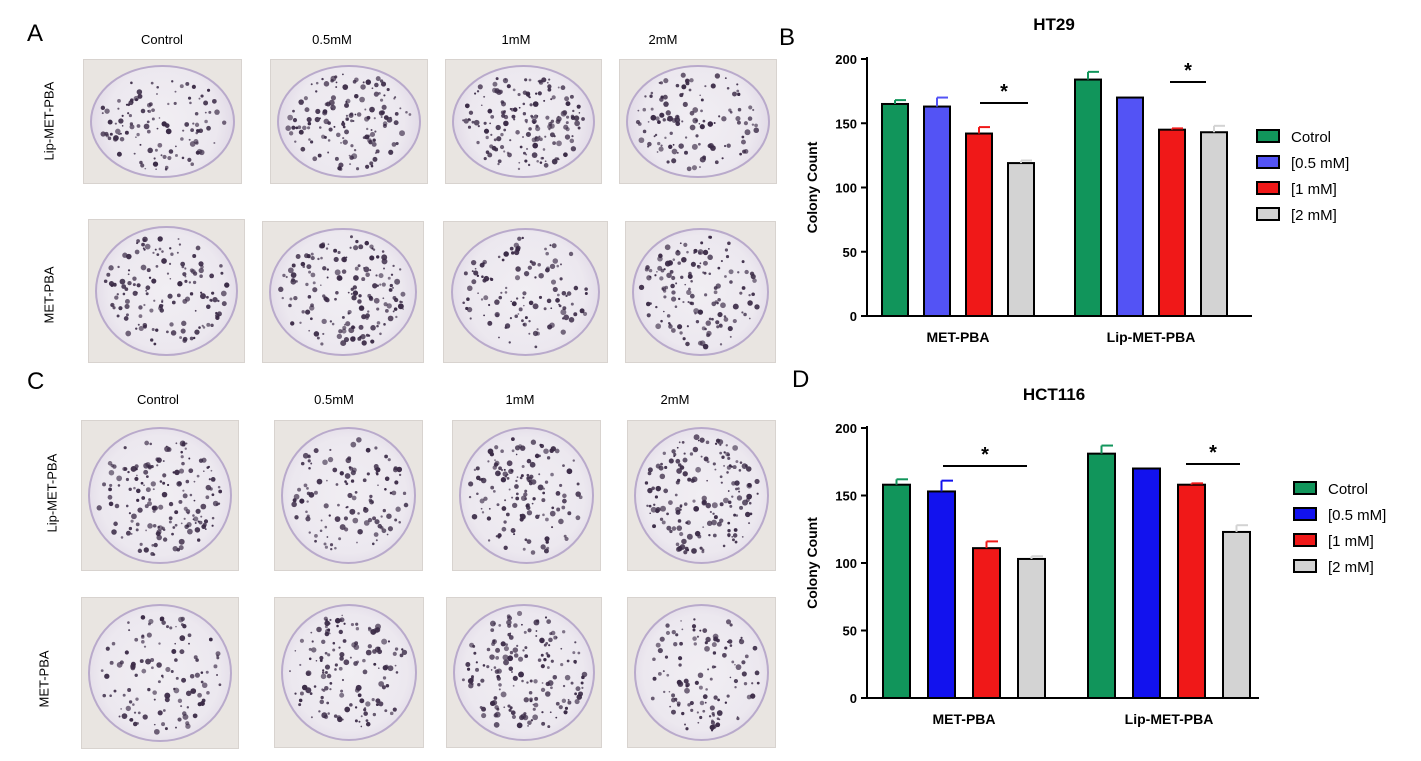 The height and width of the screenshot is (761, 1421). Describe the element at coordinates (701, 495) in the screenshot. I see `plate-photo-c-lip-2mm` at that location.